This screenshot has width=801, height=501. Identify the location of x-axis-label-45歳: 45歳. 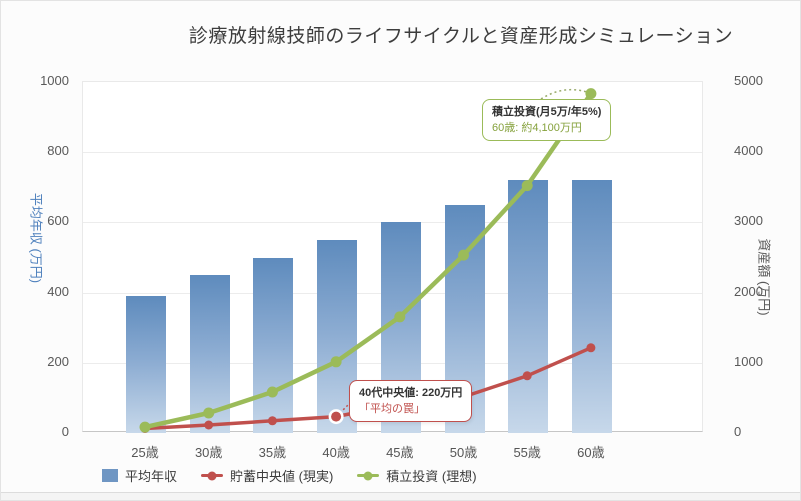
(400, 452).